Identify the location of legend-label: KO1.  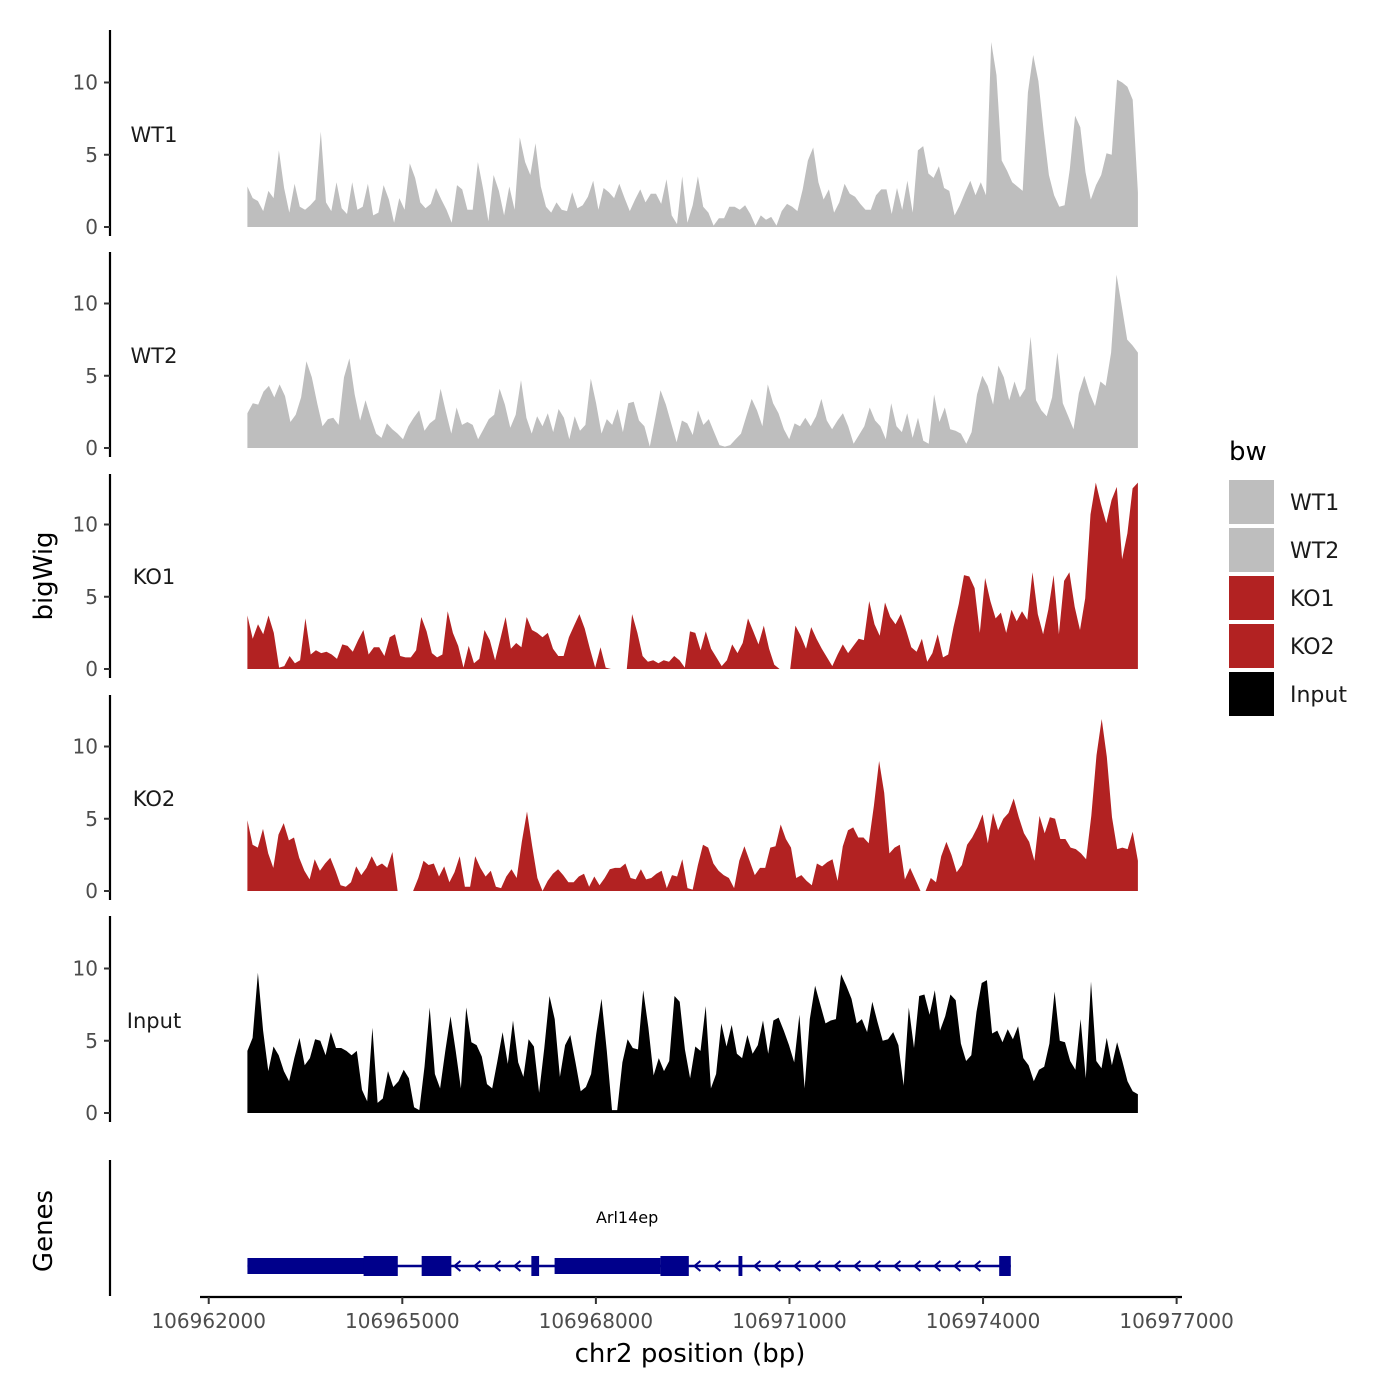
(1312, 599).